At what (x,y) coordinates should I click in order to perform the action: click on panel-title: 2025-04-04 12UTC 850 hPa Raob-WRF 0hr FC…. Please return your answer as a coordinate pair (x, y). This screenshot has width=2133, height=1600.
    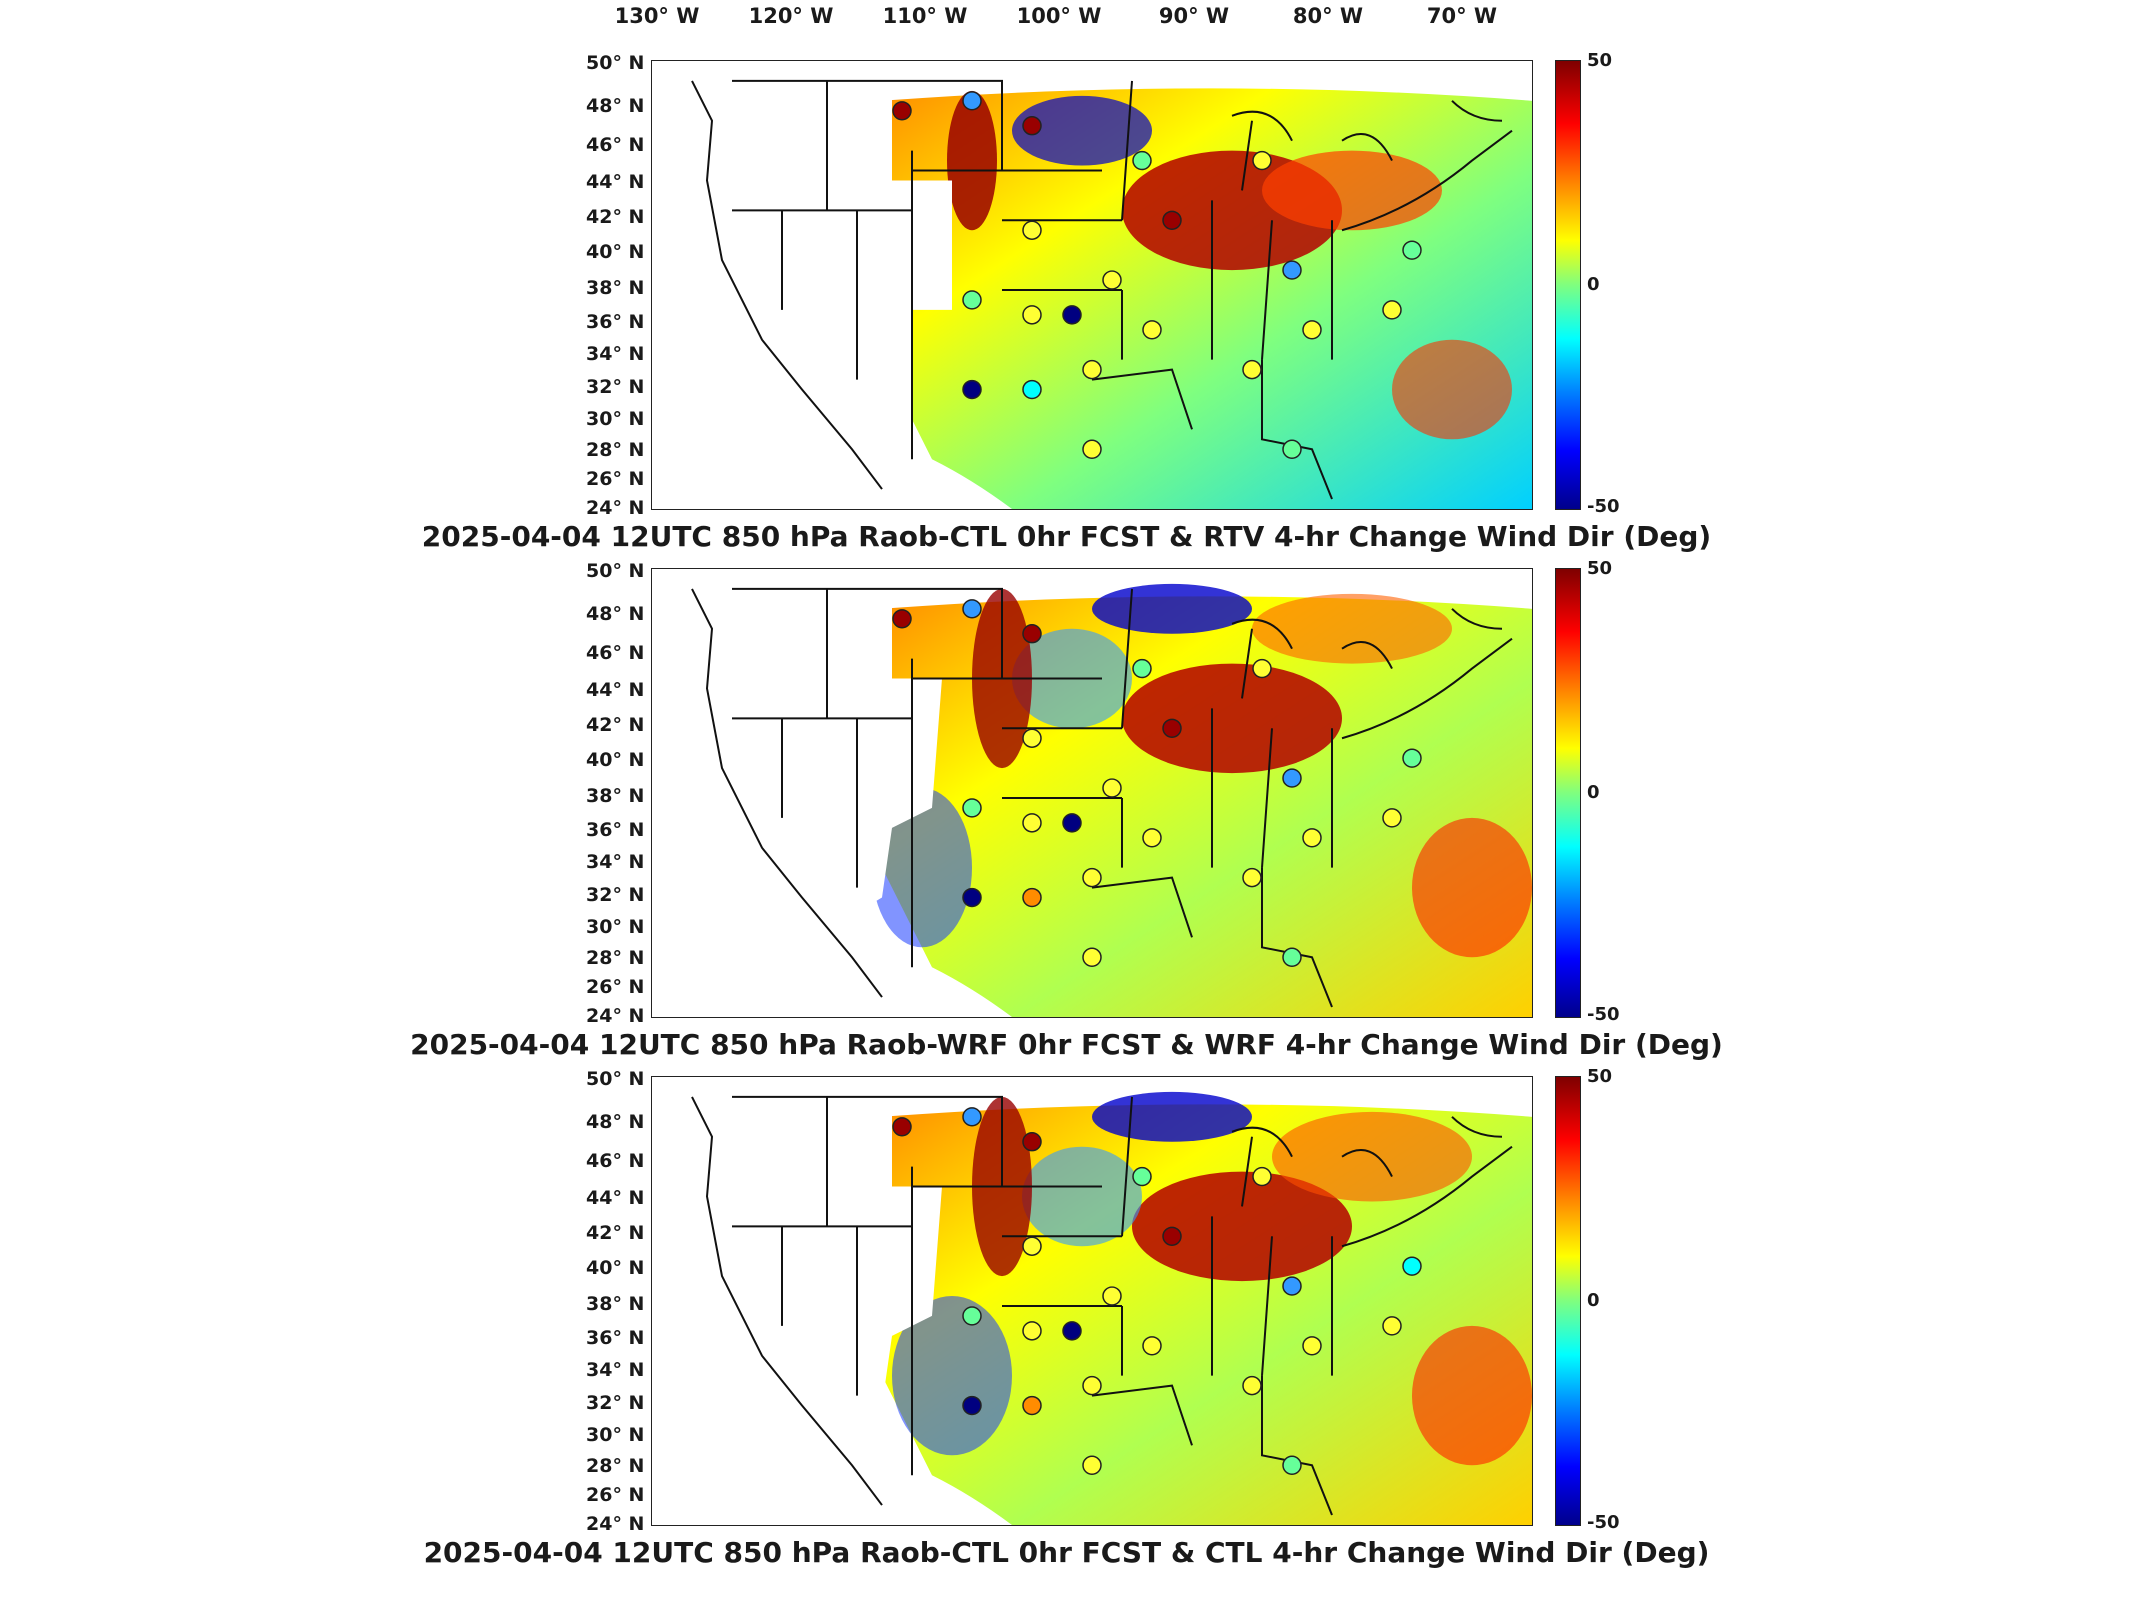
    Looking at the image, I should click on (1066, 1044).